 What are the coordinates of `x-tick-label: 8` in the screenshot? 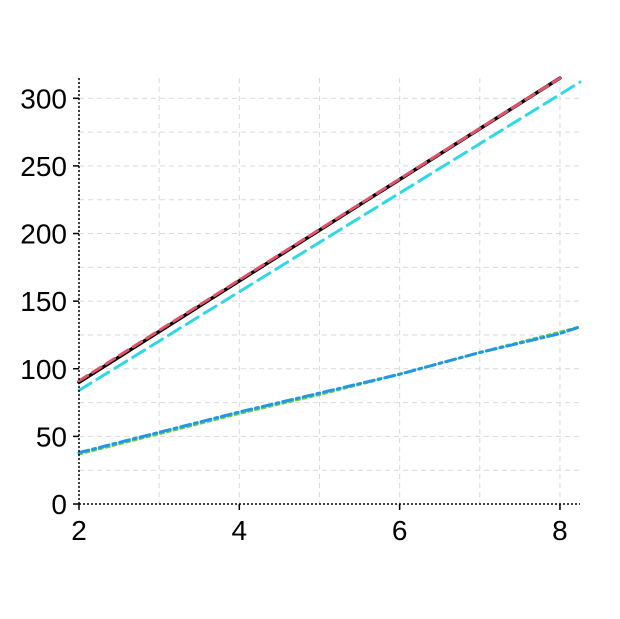 It's located at (560, 530).